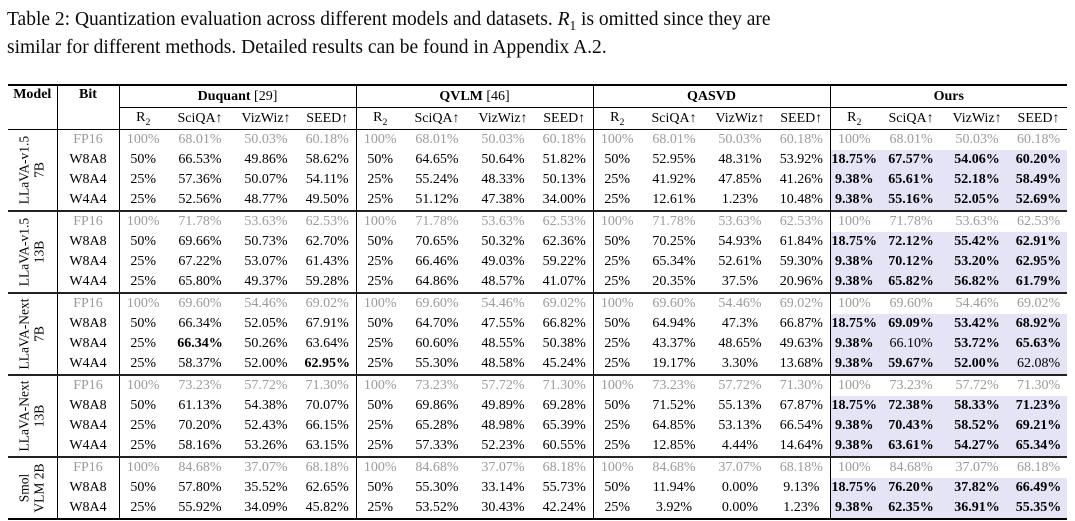  Describe the element at coordinates (88, 108) in the screenshot. I see `header-bit: Bit` at that location.